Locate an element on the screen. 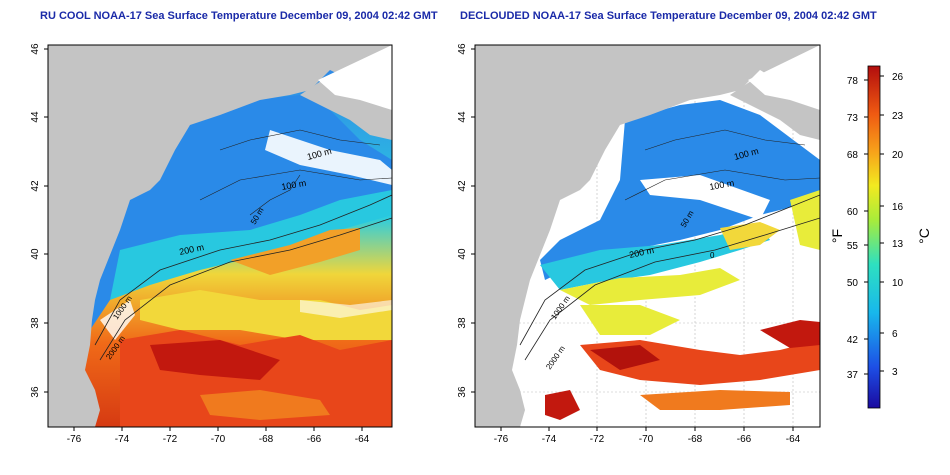 This screenshot has width=950, height=475. left-lon-tick: -76 is located at coordinates (74, 439).